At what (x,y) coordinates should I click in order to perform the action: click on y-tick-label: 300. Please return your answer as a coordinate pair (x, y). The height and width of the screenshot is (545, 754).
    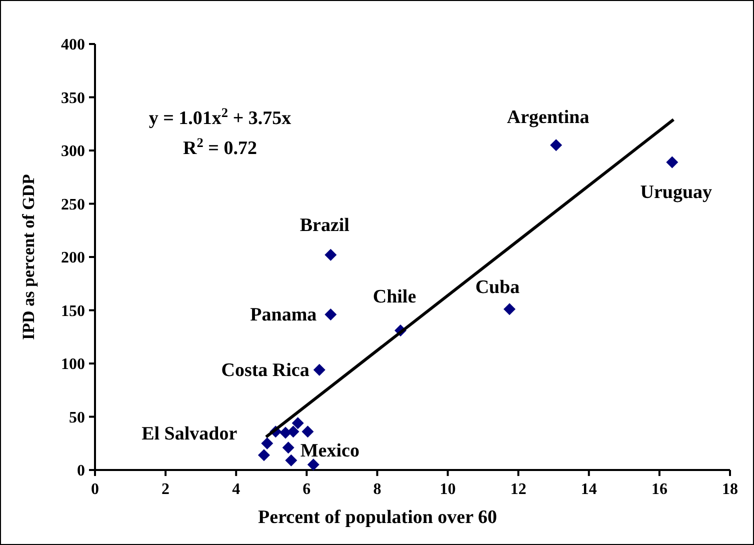
    Looking at the image, I should click on (73, 151).